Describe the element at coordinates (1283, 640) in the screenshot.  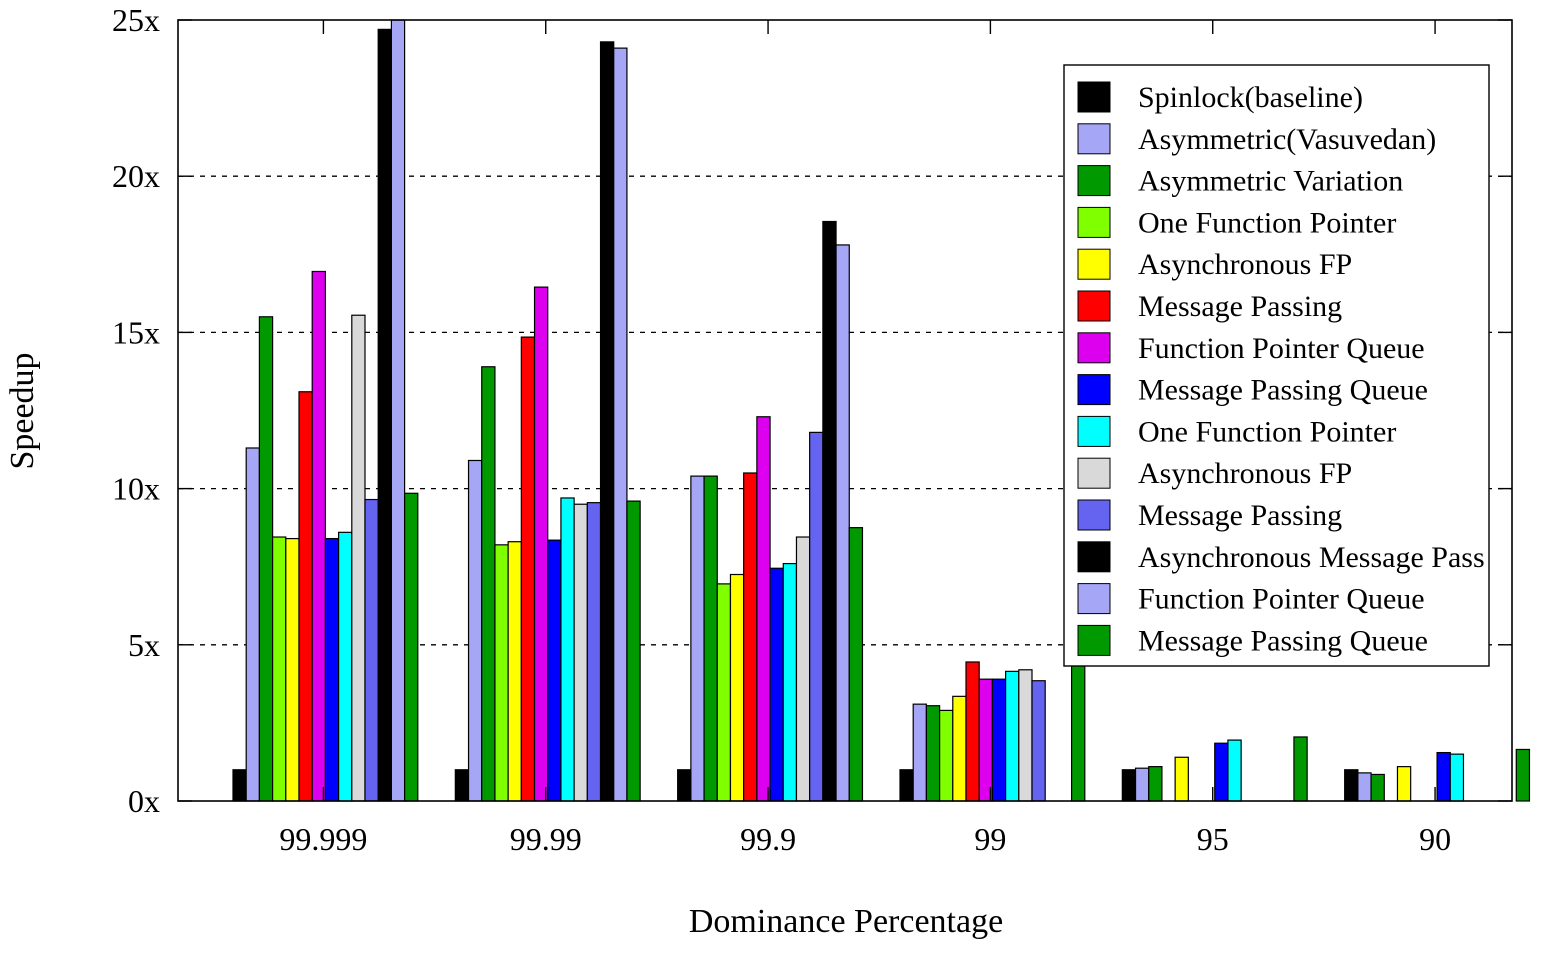
I see `legend-label: Message Passing Queue` at that location.